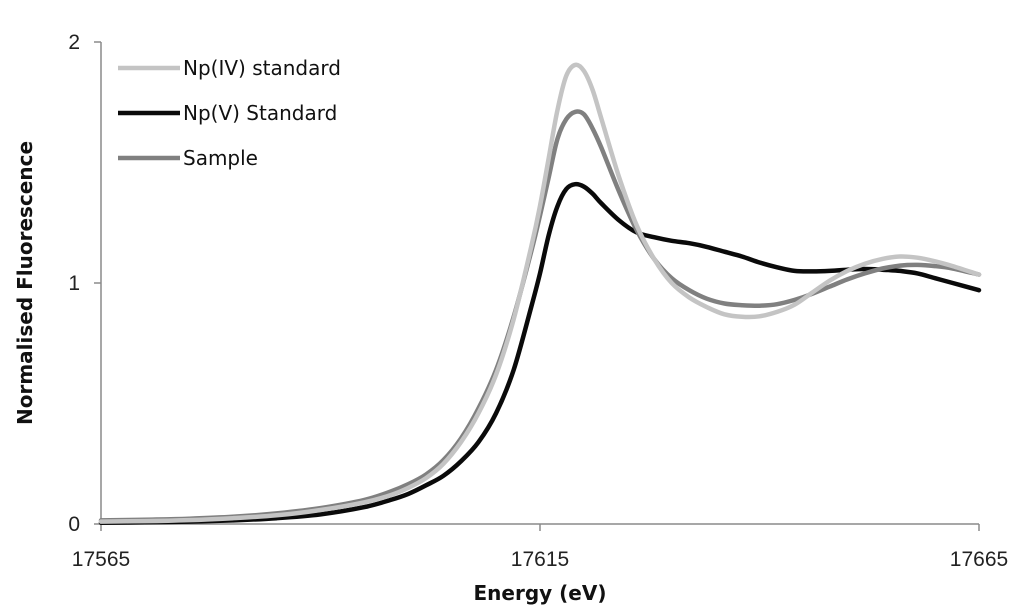 The height and width of the screenshot is (608, 1021). Describe the element at coordinates (101, 559) in the screenshot. I see `x-tick-label: 17565` at that location.